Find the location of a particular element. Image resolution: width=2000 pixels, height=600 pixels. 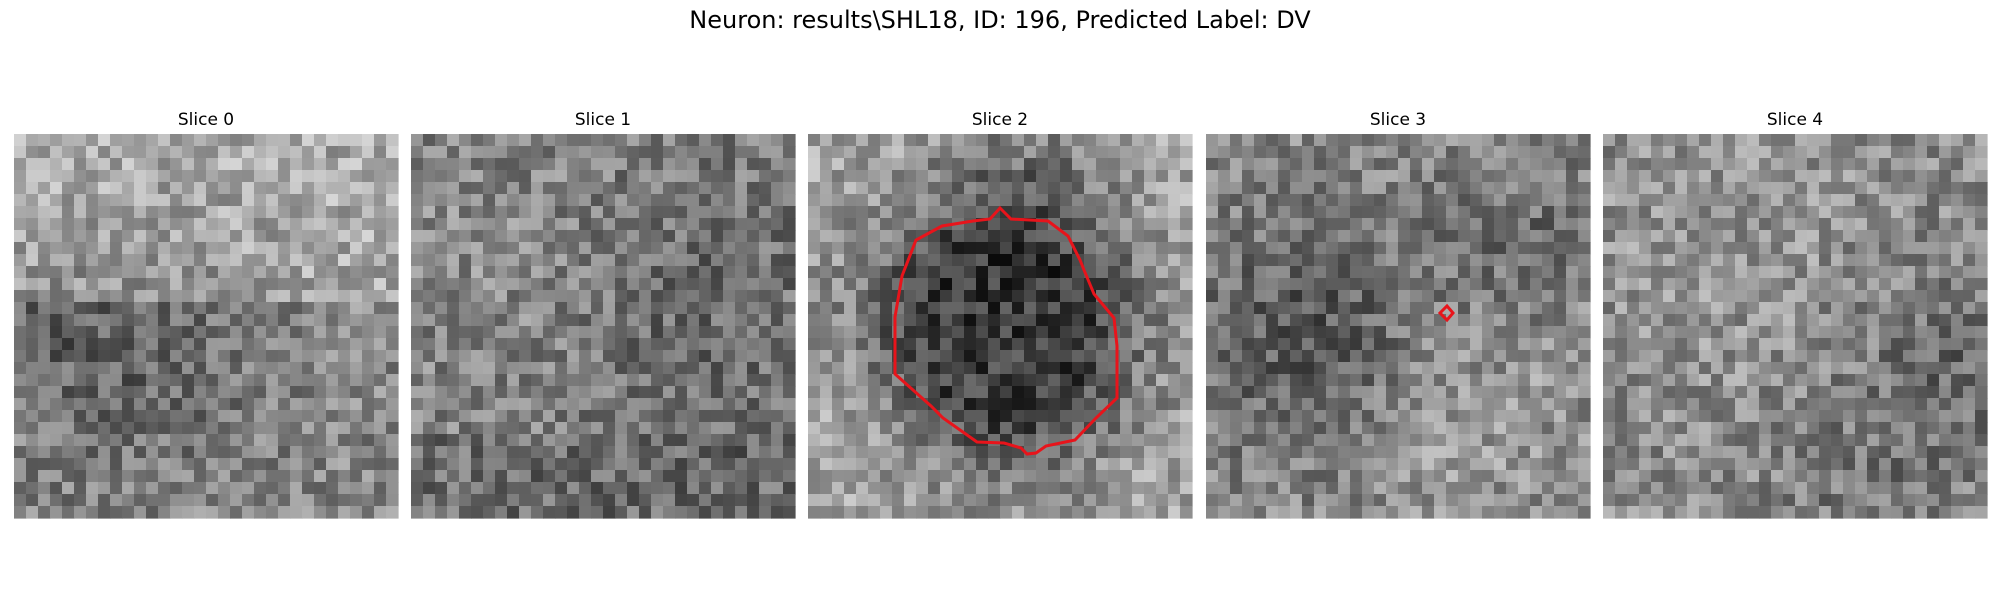

slice-title-1: Slice 1 is located at coordinates (603, 120).